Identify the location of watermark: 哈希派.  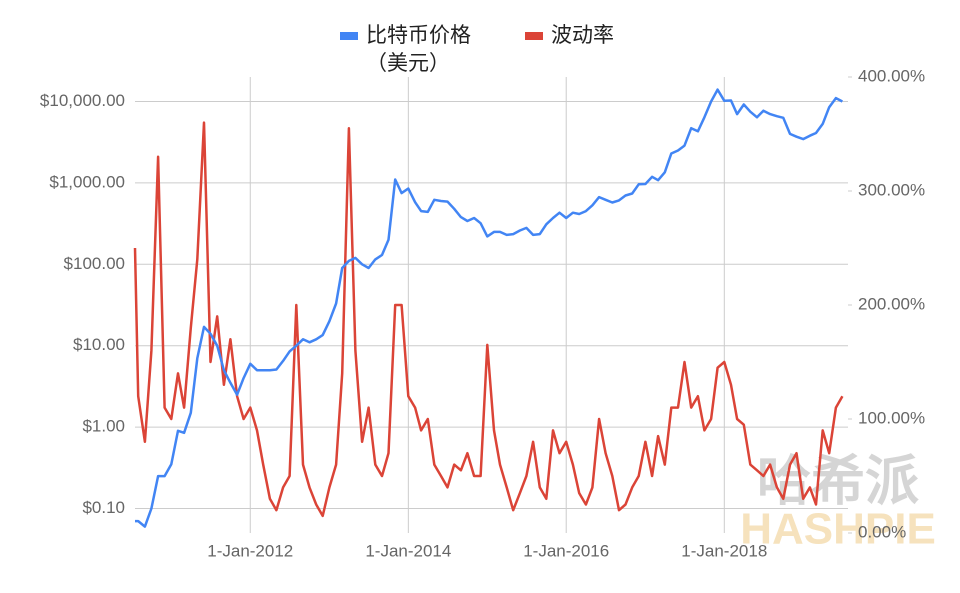
(838, 481).